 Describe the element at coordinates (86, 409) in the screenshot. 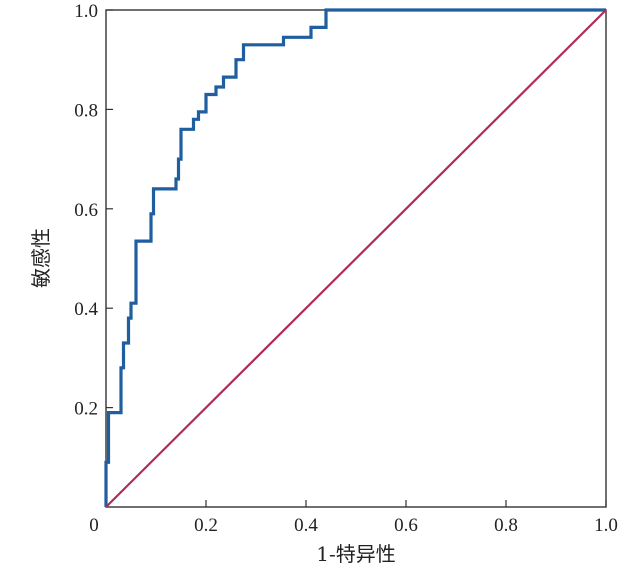

I see `y-tick-label: 0.2` at that location.